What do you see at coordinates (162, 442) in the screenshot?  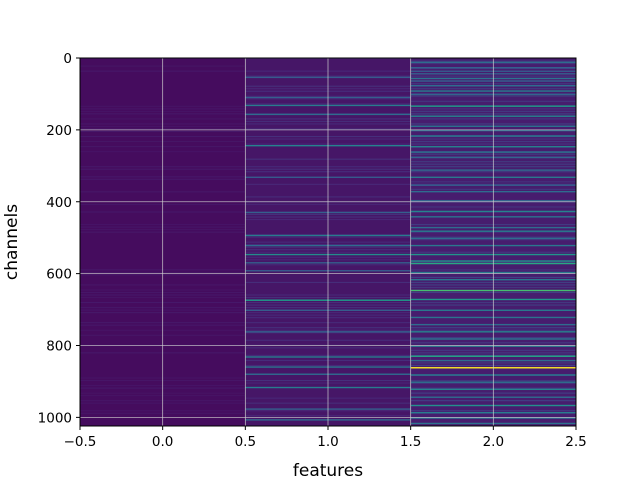 I see `x-tick-label: 0.0` at bounding box center [162, 442].